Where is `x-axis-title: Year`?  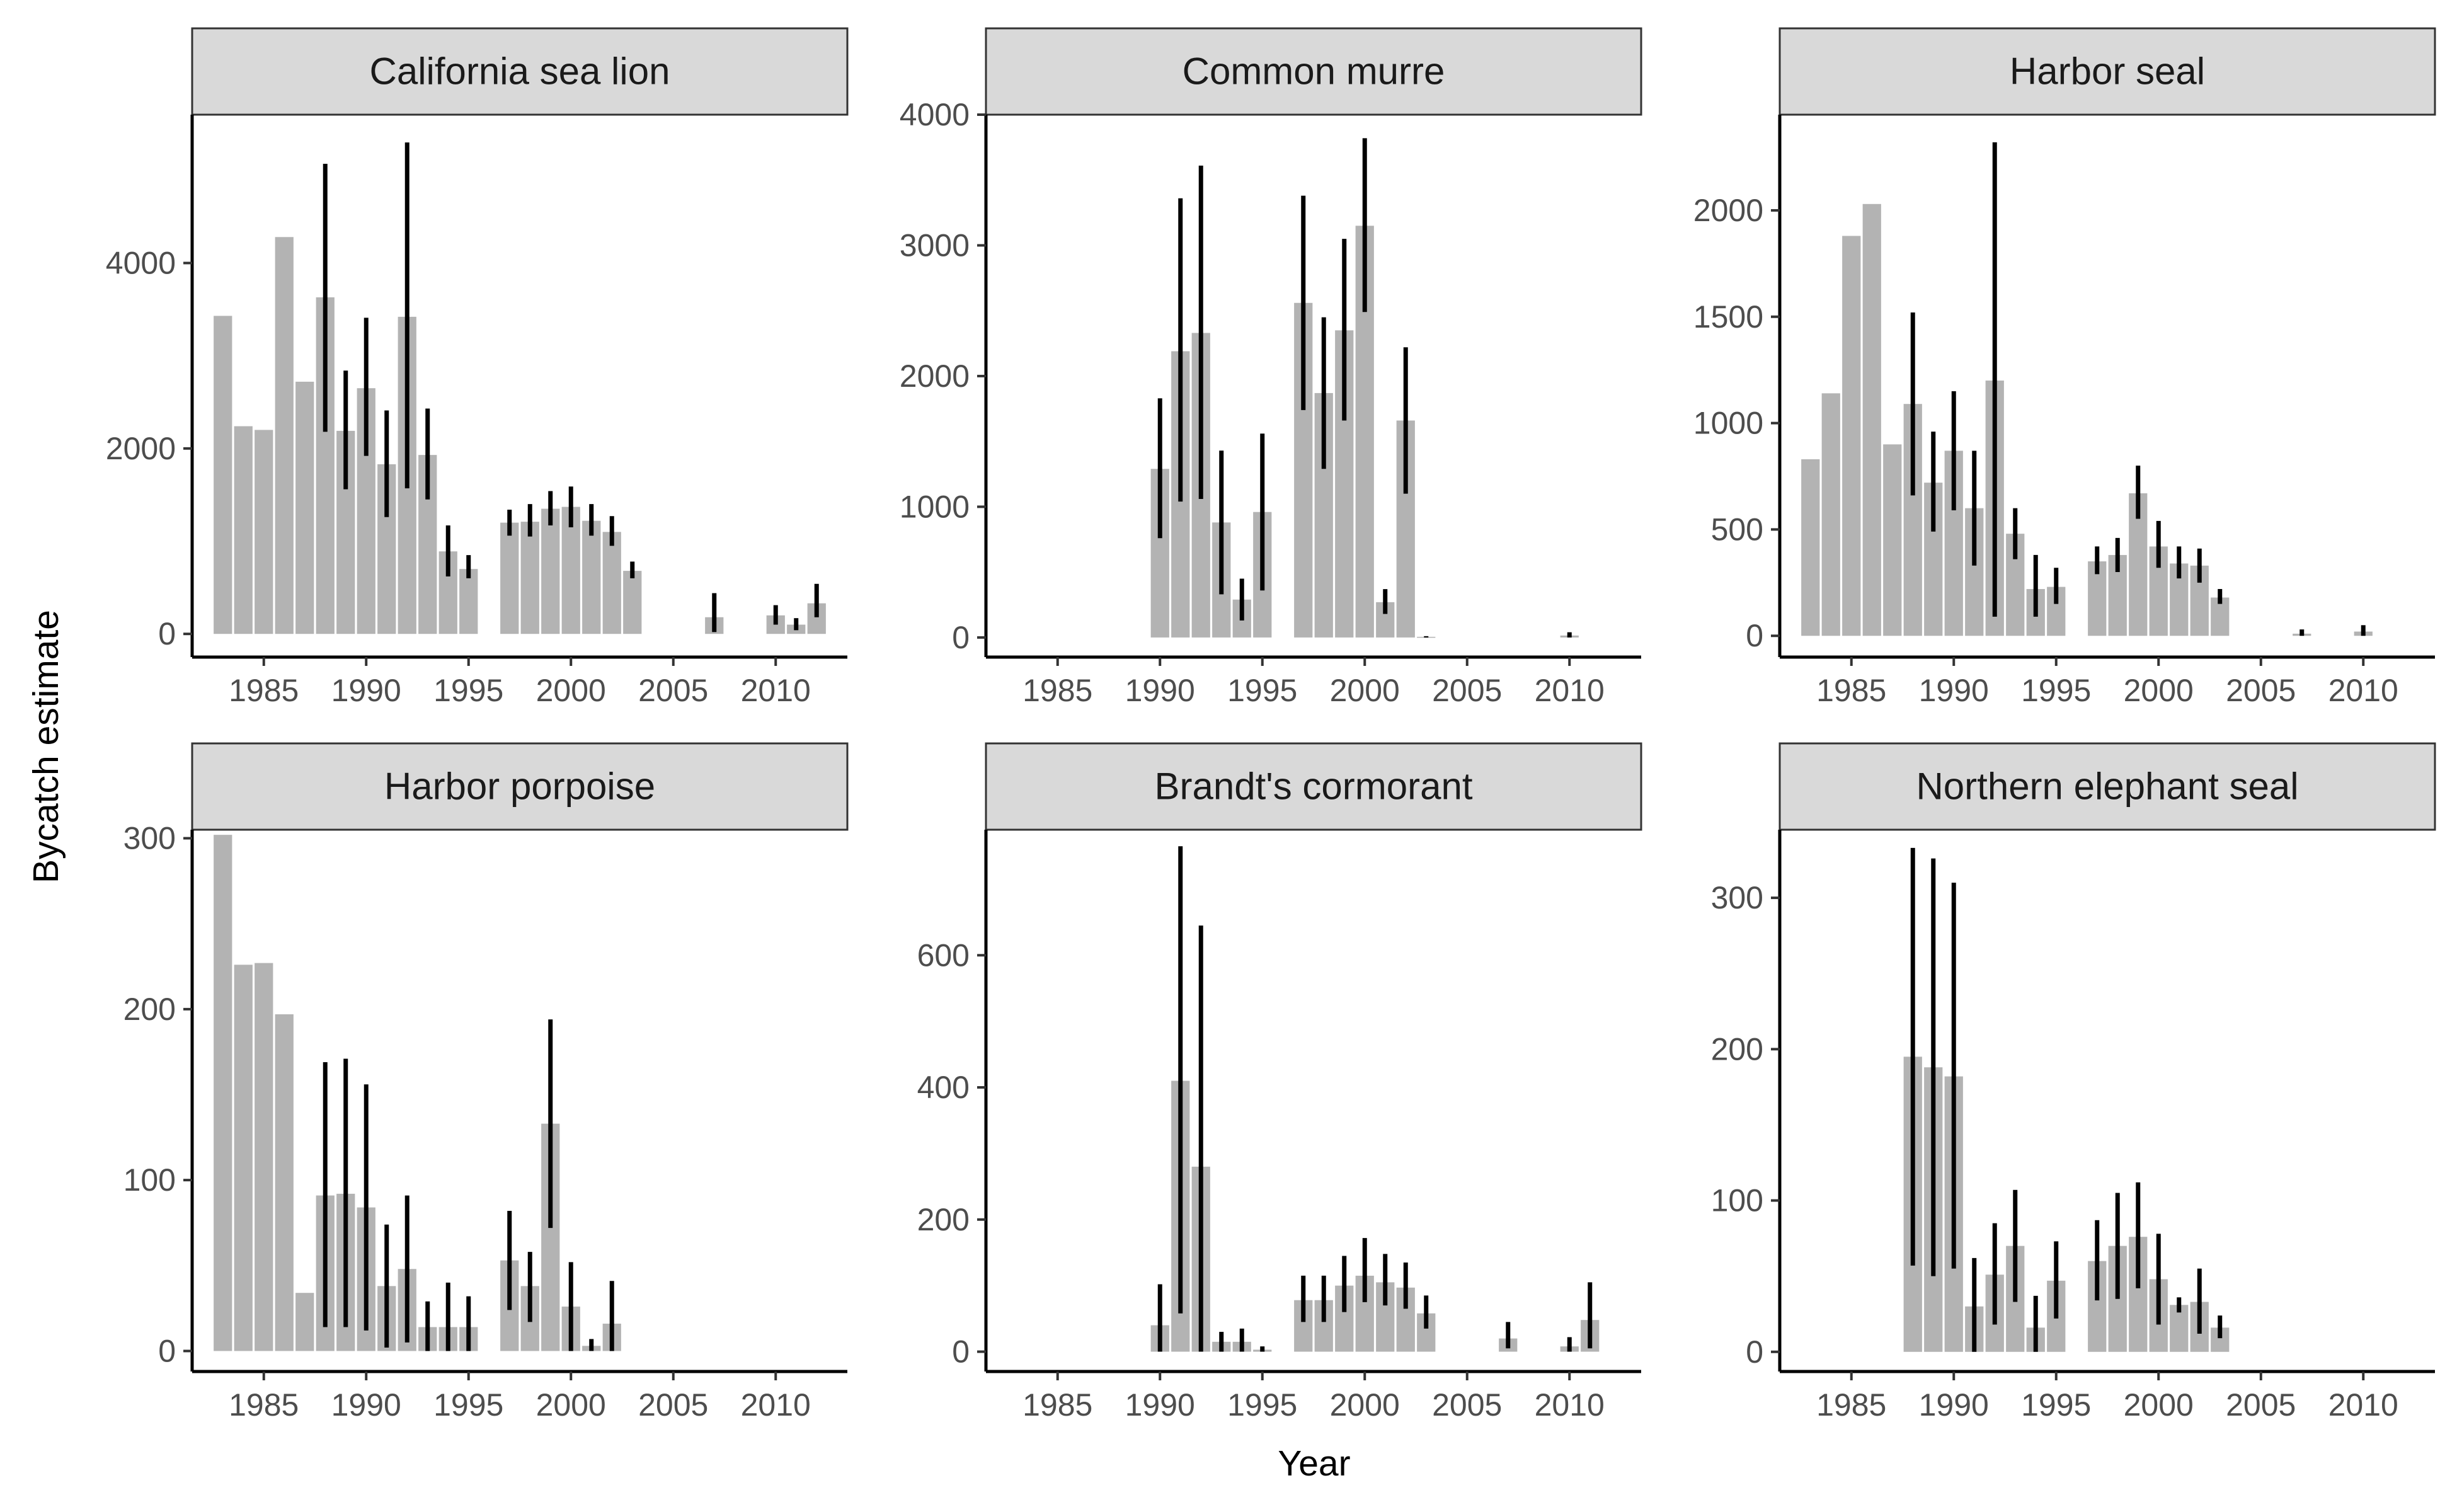 x-axis-title: Year is located at coordinates (1314, 1463).